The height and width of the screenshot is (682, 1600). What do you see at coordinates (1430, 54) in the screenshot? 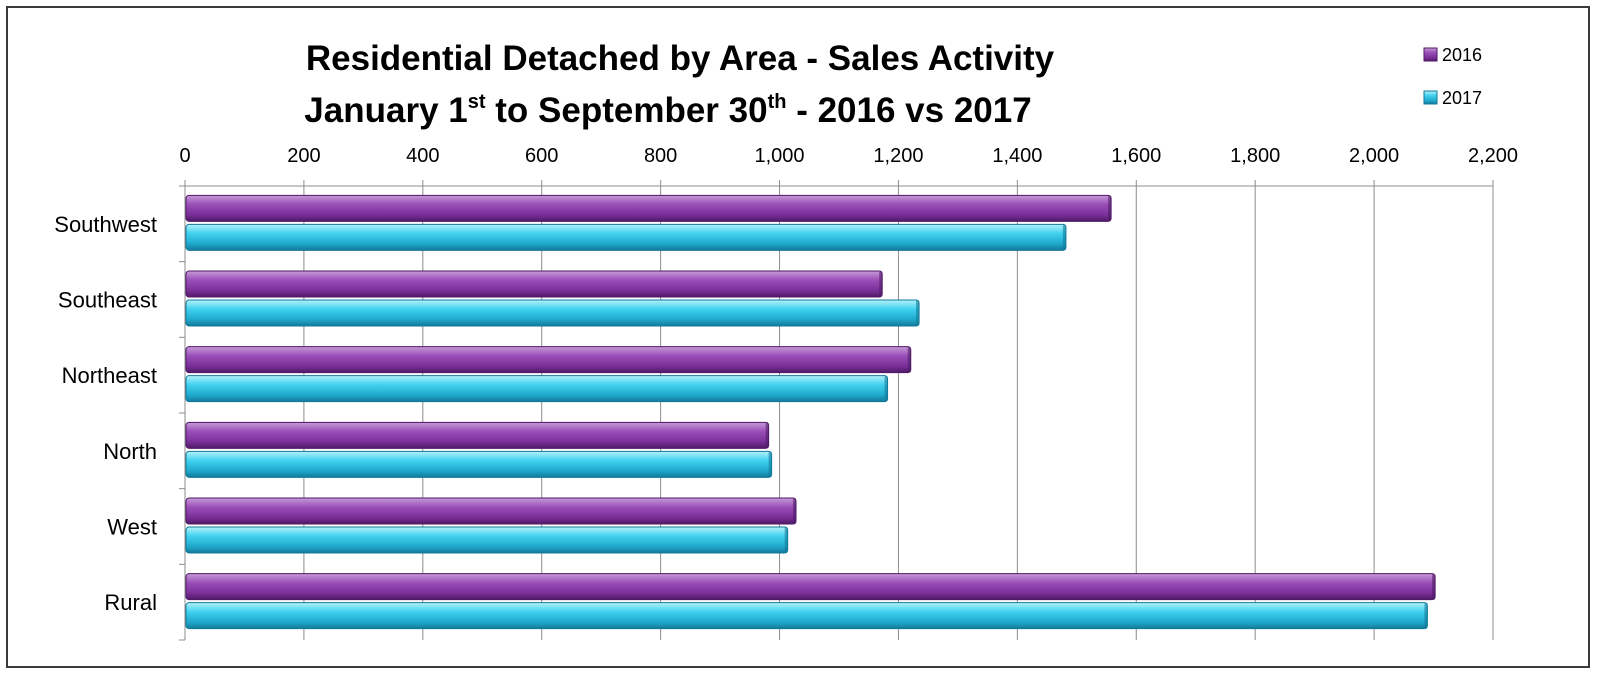
I see `legend-swatch-2016` at bounding box center [1430, 54].